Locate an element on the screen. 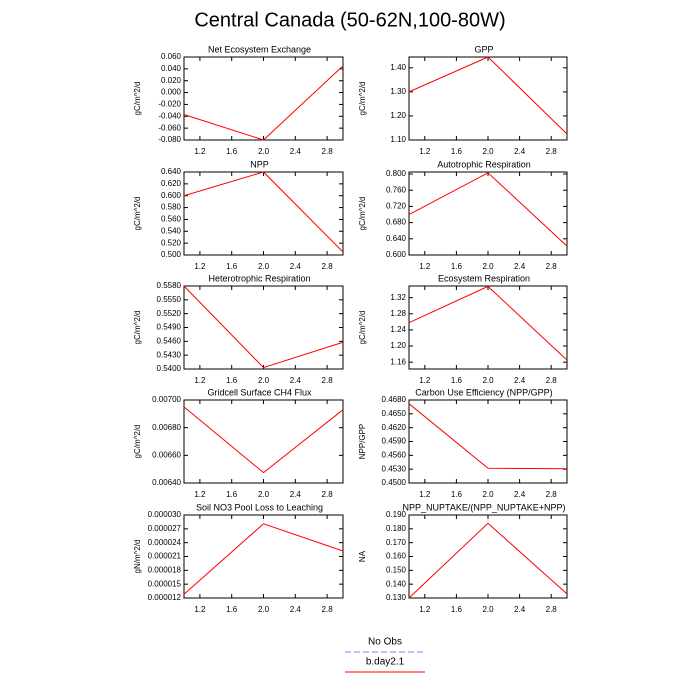 The image size is (700, 700). y-tick-label: 0.5520 is located at coordinates (169, 313).